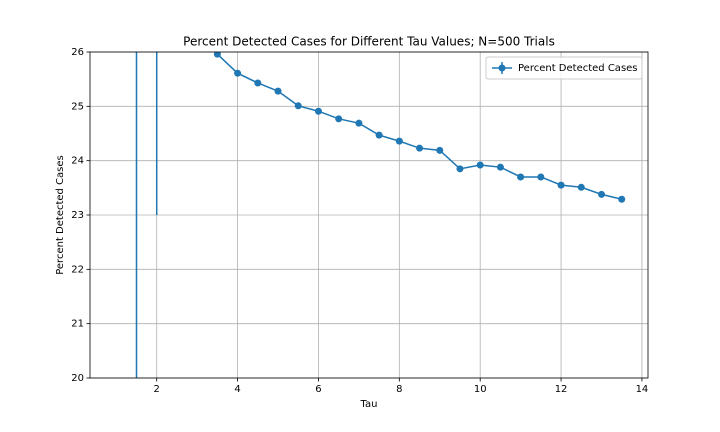  What do you see at coordinates (480, 389) in the screenshot?
I see `x-tick-label: 10` at bounding box center [480, 389].